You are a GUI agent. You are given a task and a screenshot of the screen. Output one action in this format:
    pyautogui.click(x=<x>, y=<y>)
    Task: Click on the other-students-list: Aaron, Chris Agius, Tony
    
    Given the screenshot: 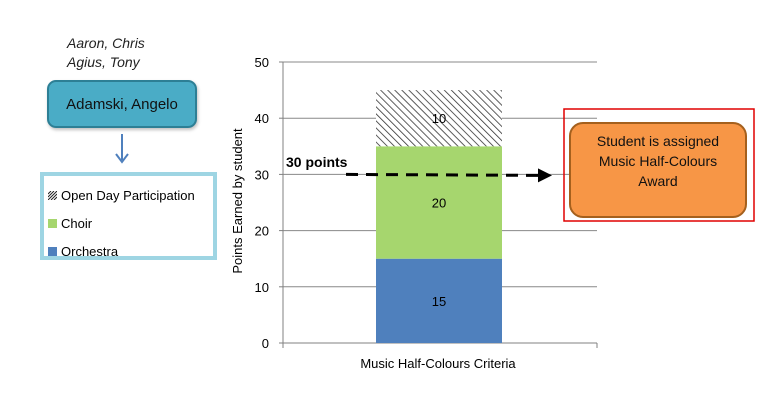 What is the action you would take?
    pyautogui.click(x=106, y=53)
    